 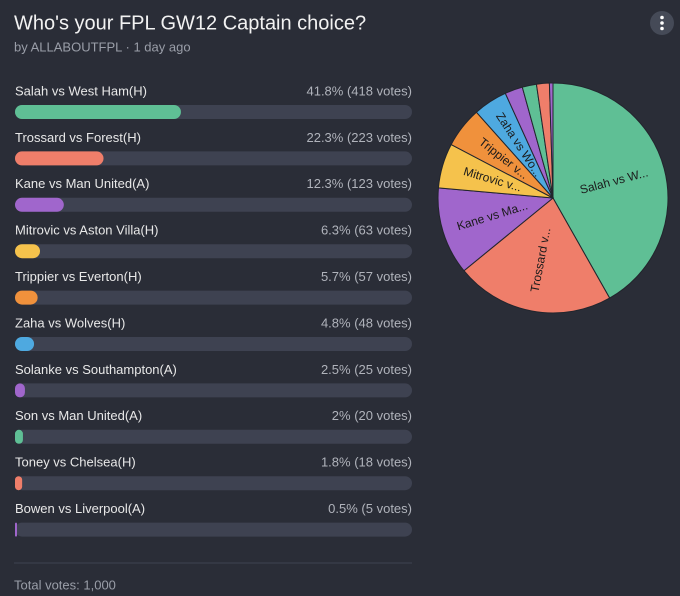 I want to click on poll-title: Who's your FPL GW12 Captain choice?, so click(x=190, y=23).